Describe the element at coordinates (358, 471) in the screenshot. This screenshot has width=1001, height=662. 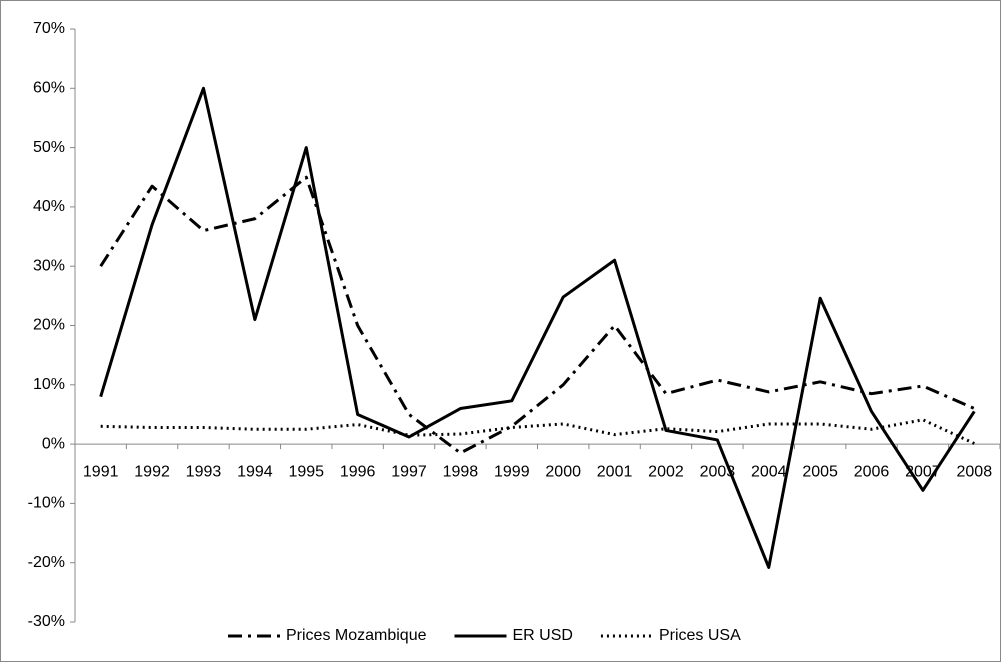
I see `x-tick-label: 1996` at that location.